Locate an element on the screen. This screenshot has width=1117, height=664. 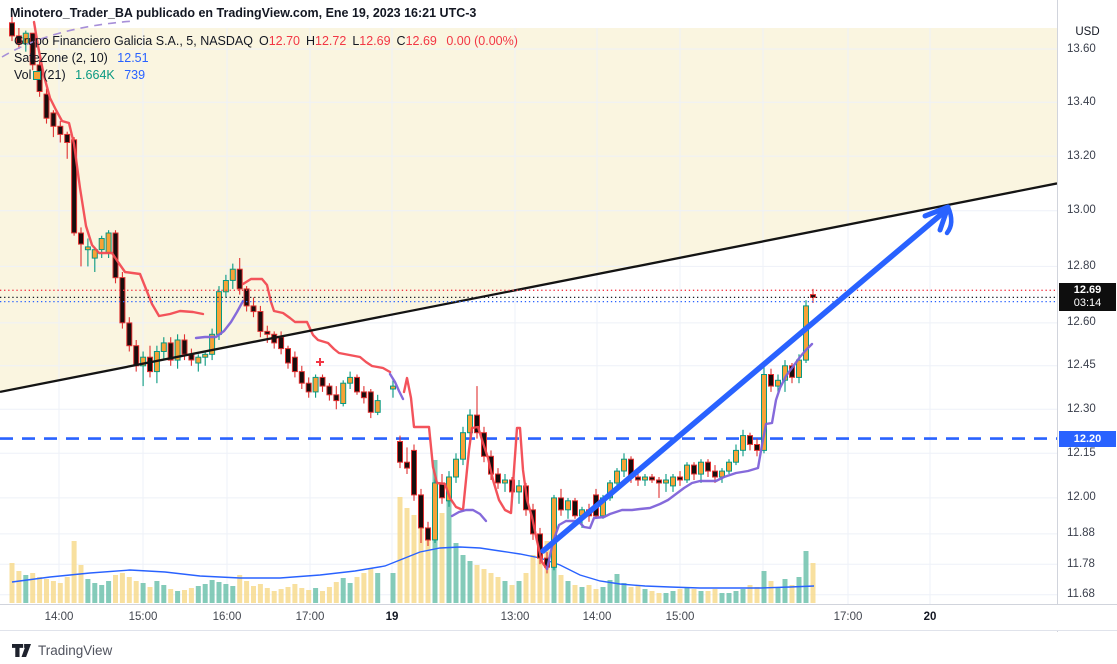
ohlc-value: 12.72 is located at coordinates (331, 41).